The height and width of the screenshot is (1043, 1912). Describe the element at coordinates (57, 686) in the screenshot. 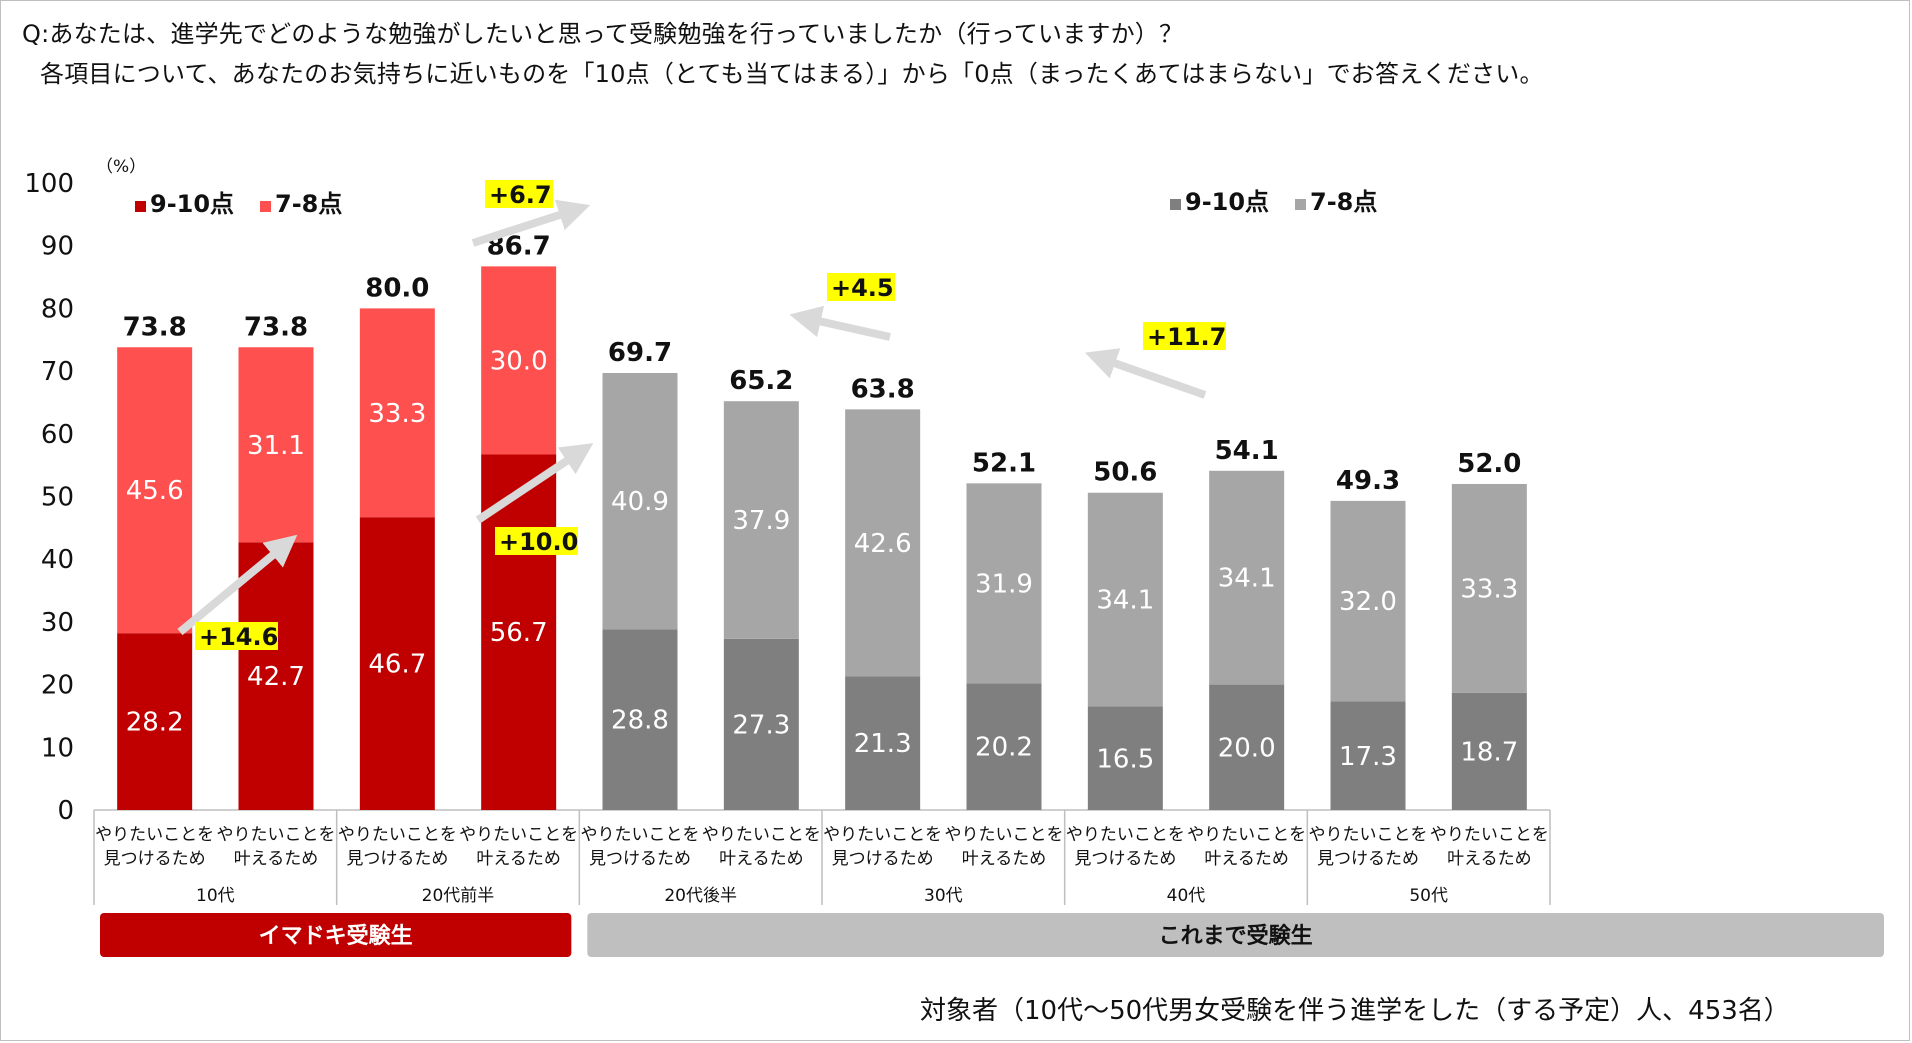

I see `y-tick-label: 20` at that location.